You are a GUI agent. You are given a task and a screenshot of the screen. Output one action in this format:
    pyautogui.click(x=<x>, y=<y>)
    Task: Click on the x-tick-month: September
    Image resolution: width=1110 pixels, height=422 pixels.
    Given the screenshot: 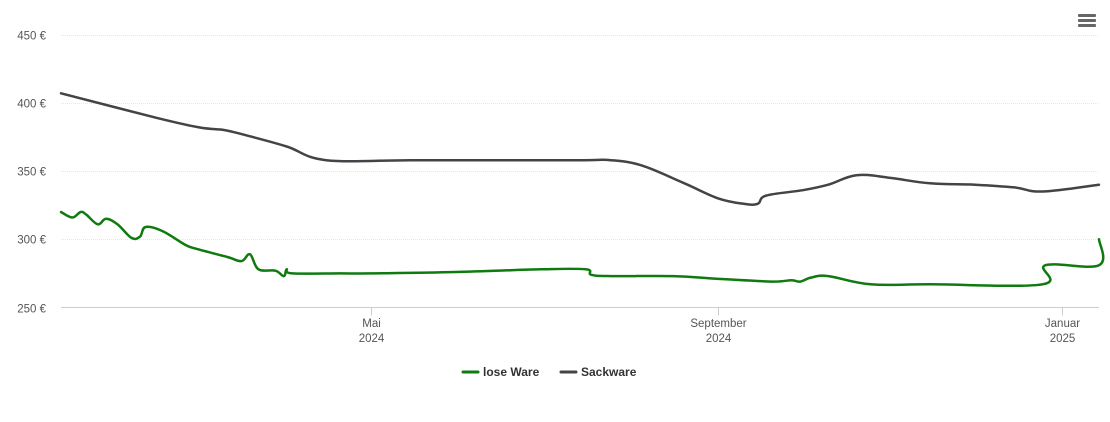 What is the action you would take?
    pyautogui.click(x=718, y=324)
    